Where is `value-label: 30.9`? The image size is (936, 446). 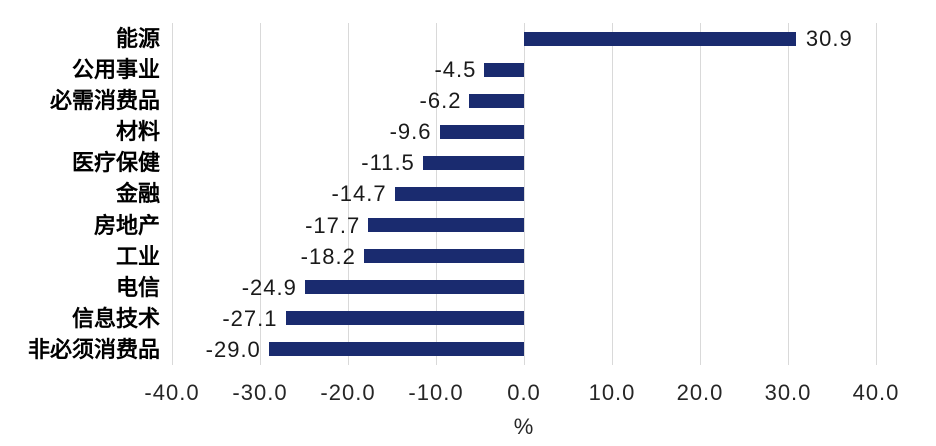 value-label: 30.9 is located at coordinates (829, 38).